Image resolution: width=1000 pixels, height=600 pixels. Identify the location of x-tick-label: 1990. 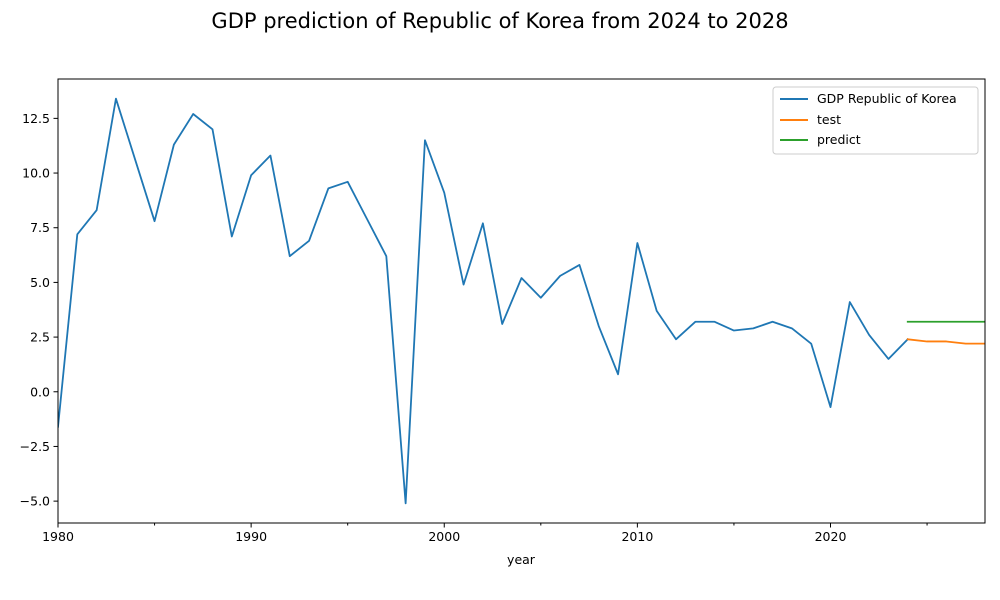
(251, 536).